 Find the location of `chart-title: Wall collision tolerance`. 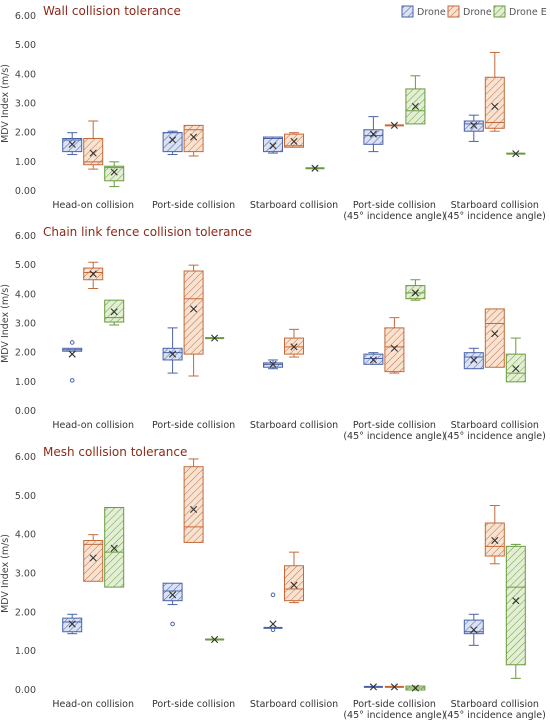

chart-title: Wall collision tolerance is located at coordinates (112, 11).